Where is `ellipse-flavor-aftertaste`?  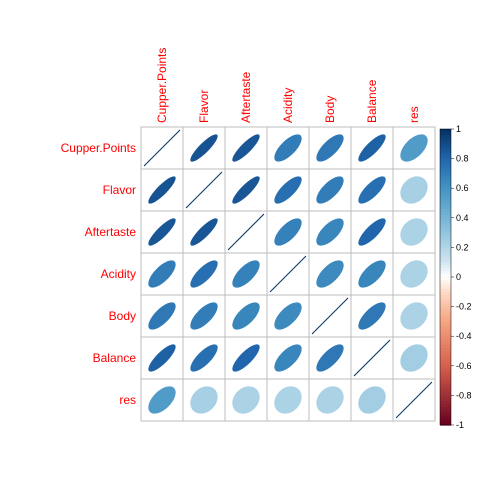
ellipse-flavor-aftertaste is located at coordinates (246, 190).